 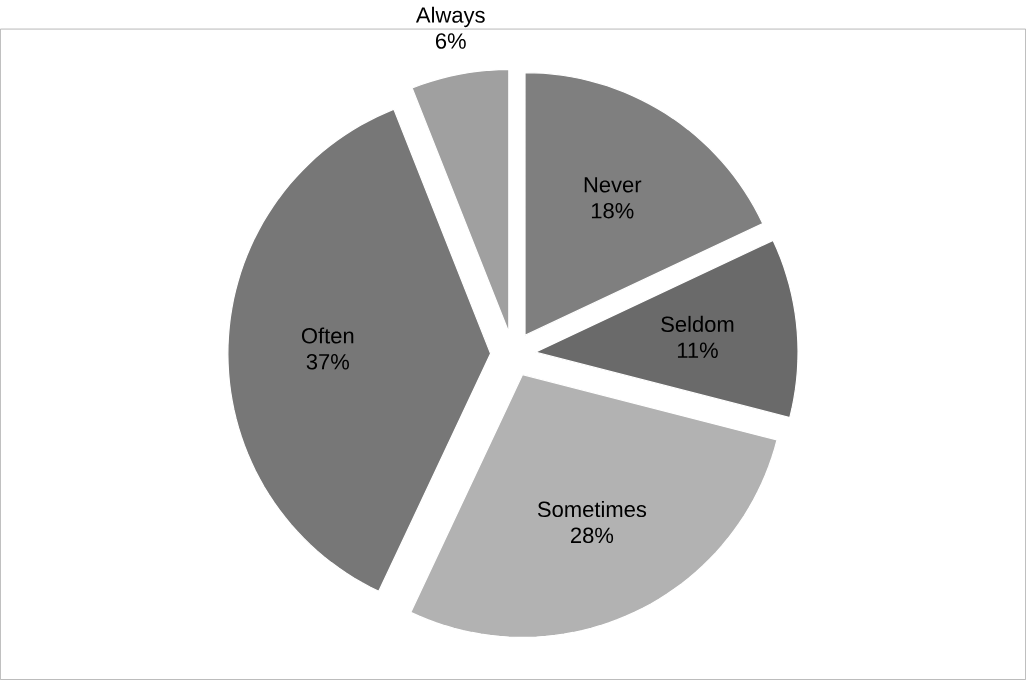 What do you see at coordinates (697, 350) in the screenshot?
I see `data-label: 11%` at bounding box center [697, 350].